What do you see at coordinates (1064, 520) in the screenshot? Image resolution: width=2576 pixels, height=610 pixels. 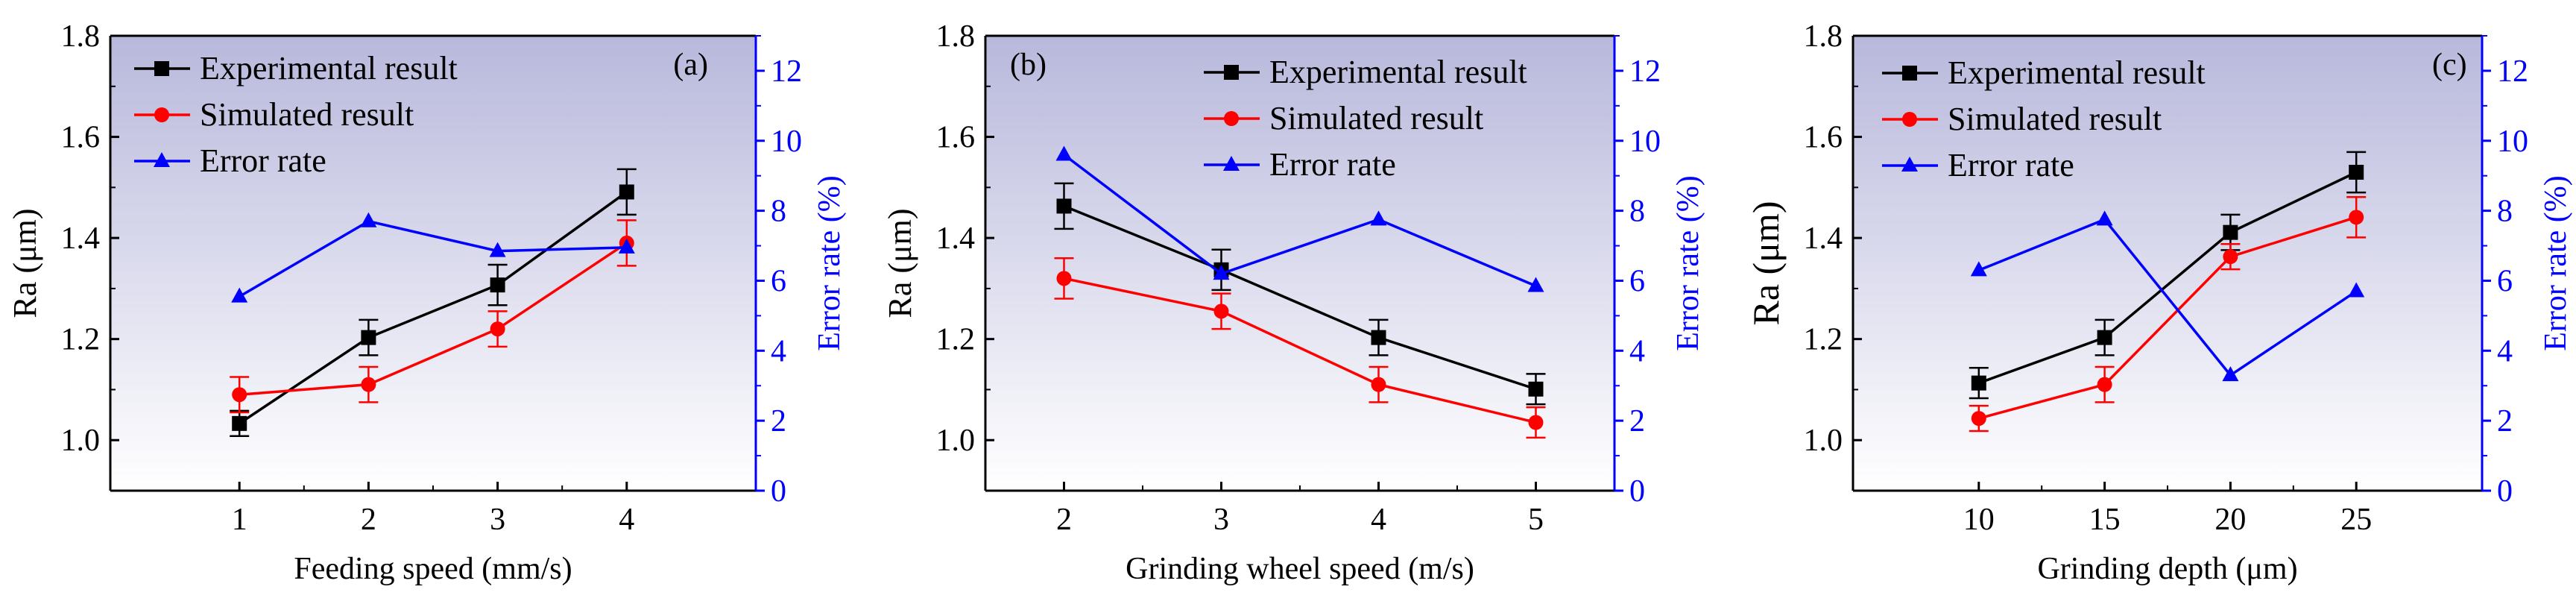 I see `x-tick-label: 2` at bounding box center [1064, 520].